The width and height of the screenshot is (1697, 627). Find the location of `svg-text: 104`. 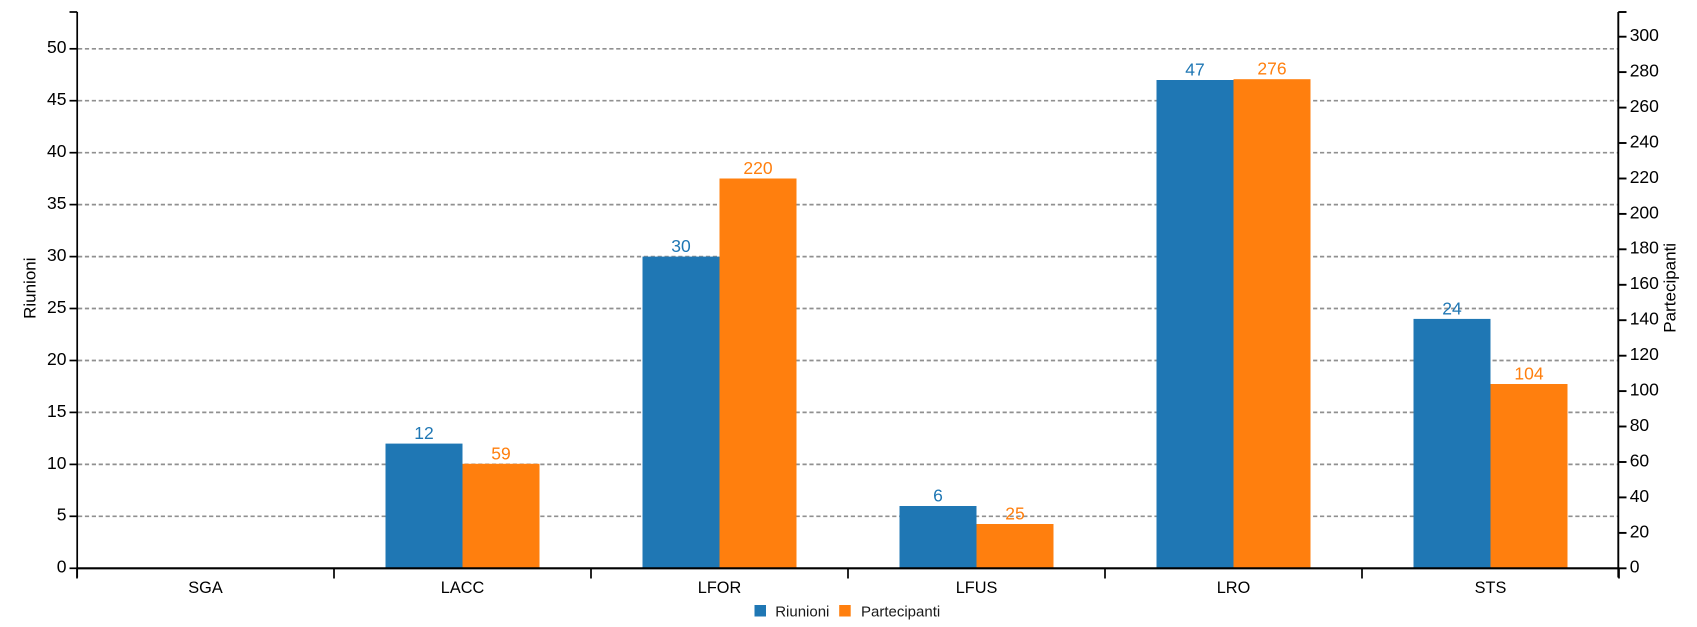

svg-text: 104 is located at coordinates (1528, 374).